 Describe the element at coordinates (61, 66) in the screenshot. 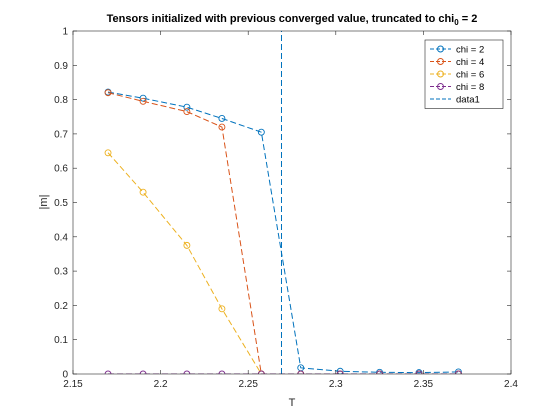

I see `y-tick-label: 0.9` at that location.